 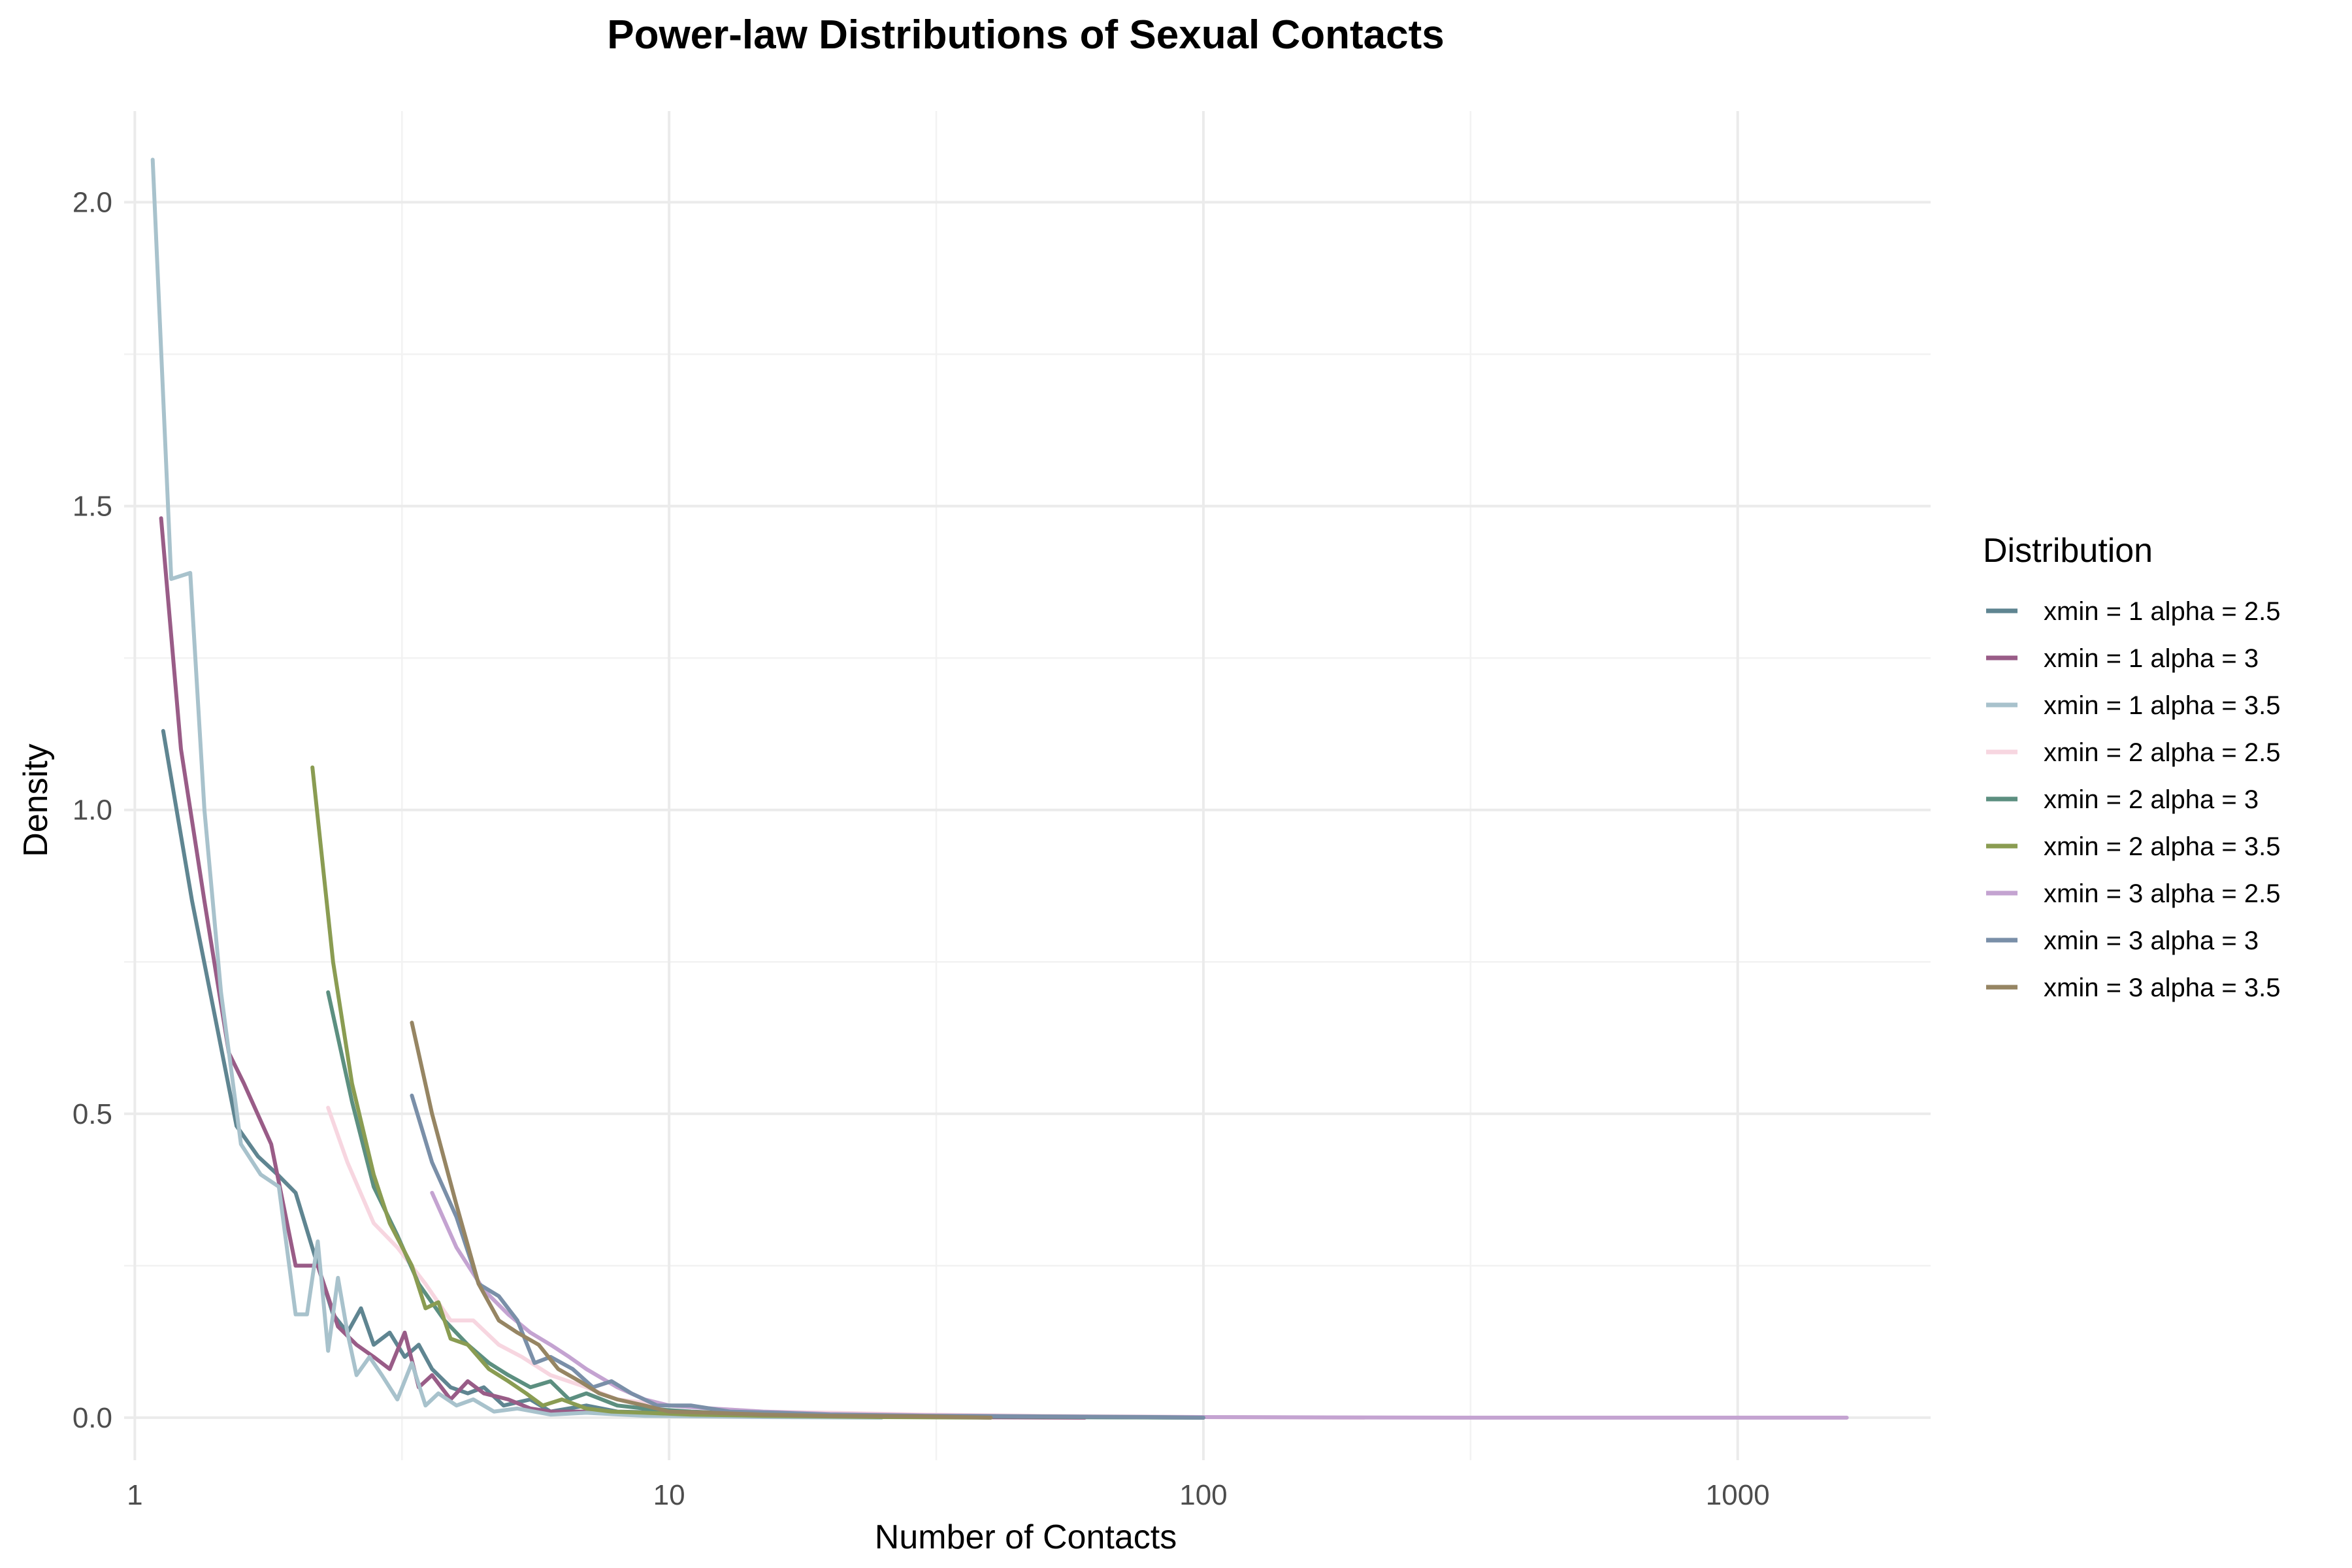 What do you see at coordinates (2068, 551) in the screenshot?
I see `legend-title: Distribution` at bounding box center [2068, 551].